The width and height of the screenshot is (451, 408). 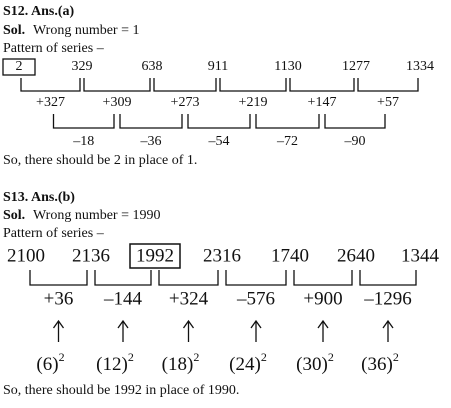 I want to click on square: (12)2, so click(x=115, y=363).